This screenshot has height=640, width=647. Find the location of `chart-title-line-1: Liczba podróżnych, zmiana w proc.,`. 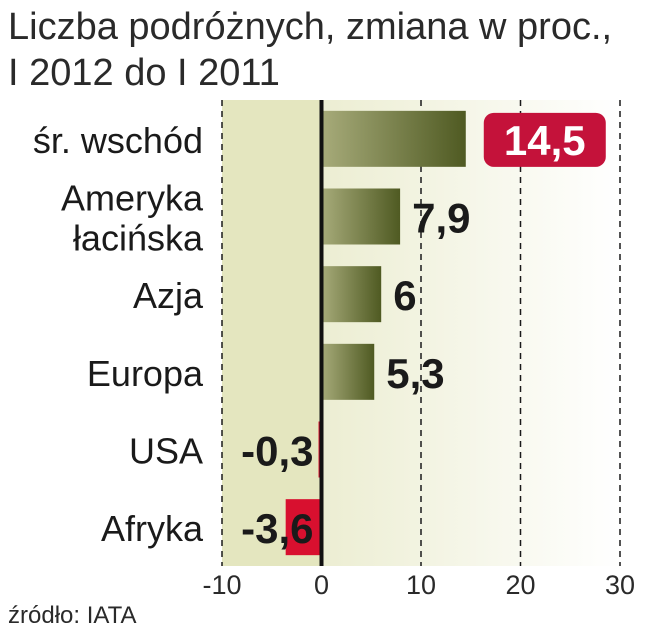

chart-title-line-1: Liczba podróżnych, zmiana w proc., is located at coordinates (310, 27).